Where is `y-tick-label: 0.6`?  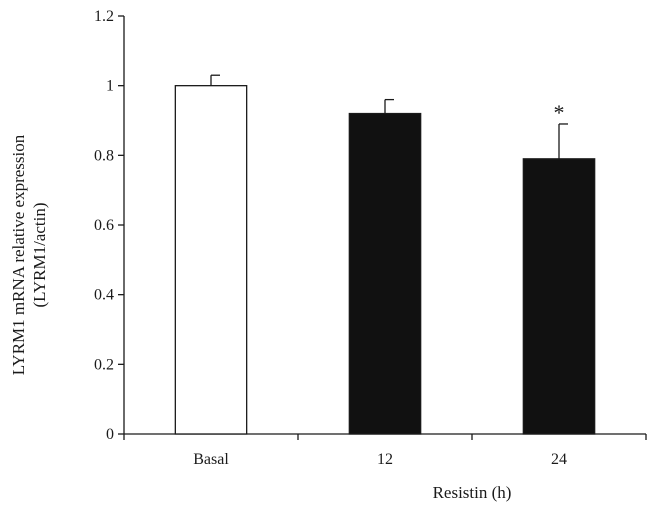
y-tick-label: 0.6 is located at coordinates (104, 225).